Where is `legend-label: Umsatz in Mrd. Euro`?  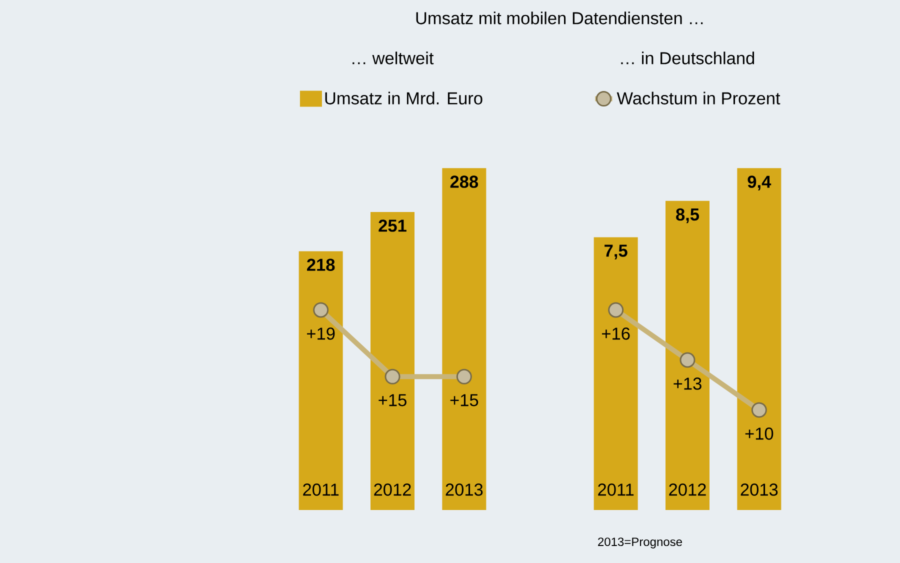
legend-label: Umsatz in Mrd. Euro is located at coordinates (403, 98).